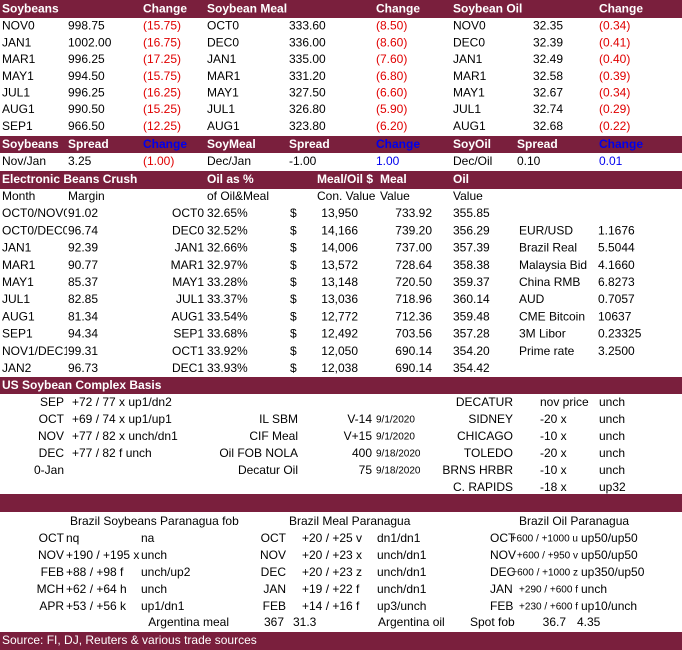  Describe the element at coordinates (307, 26) in the screenshot. I see `cell: 333.60` at that location.